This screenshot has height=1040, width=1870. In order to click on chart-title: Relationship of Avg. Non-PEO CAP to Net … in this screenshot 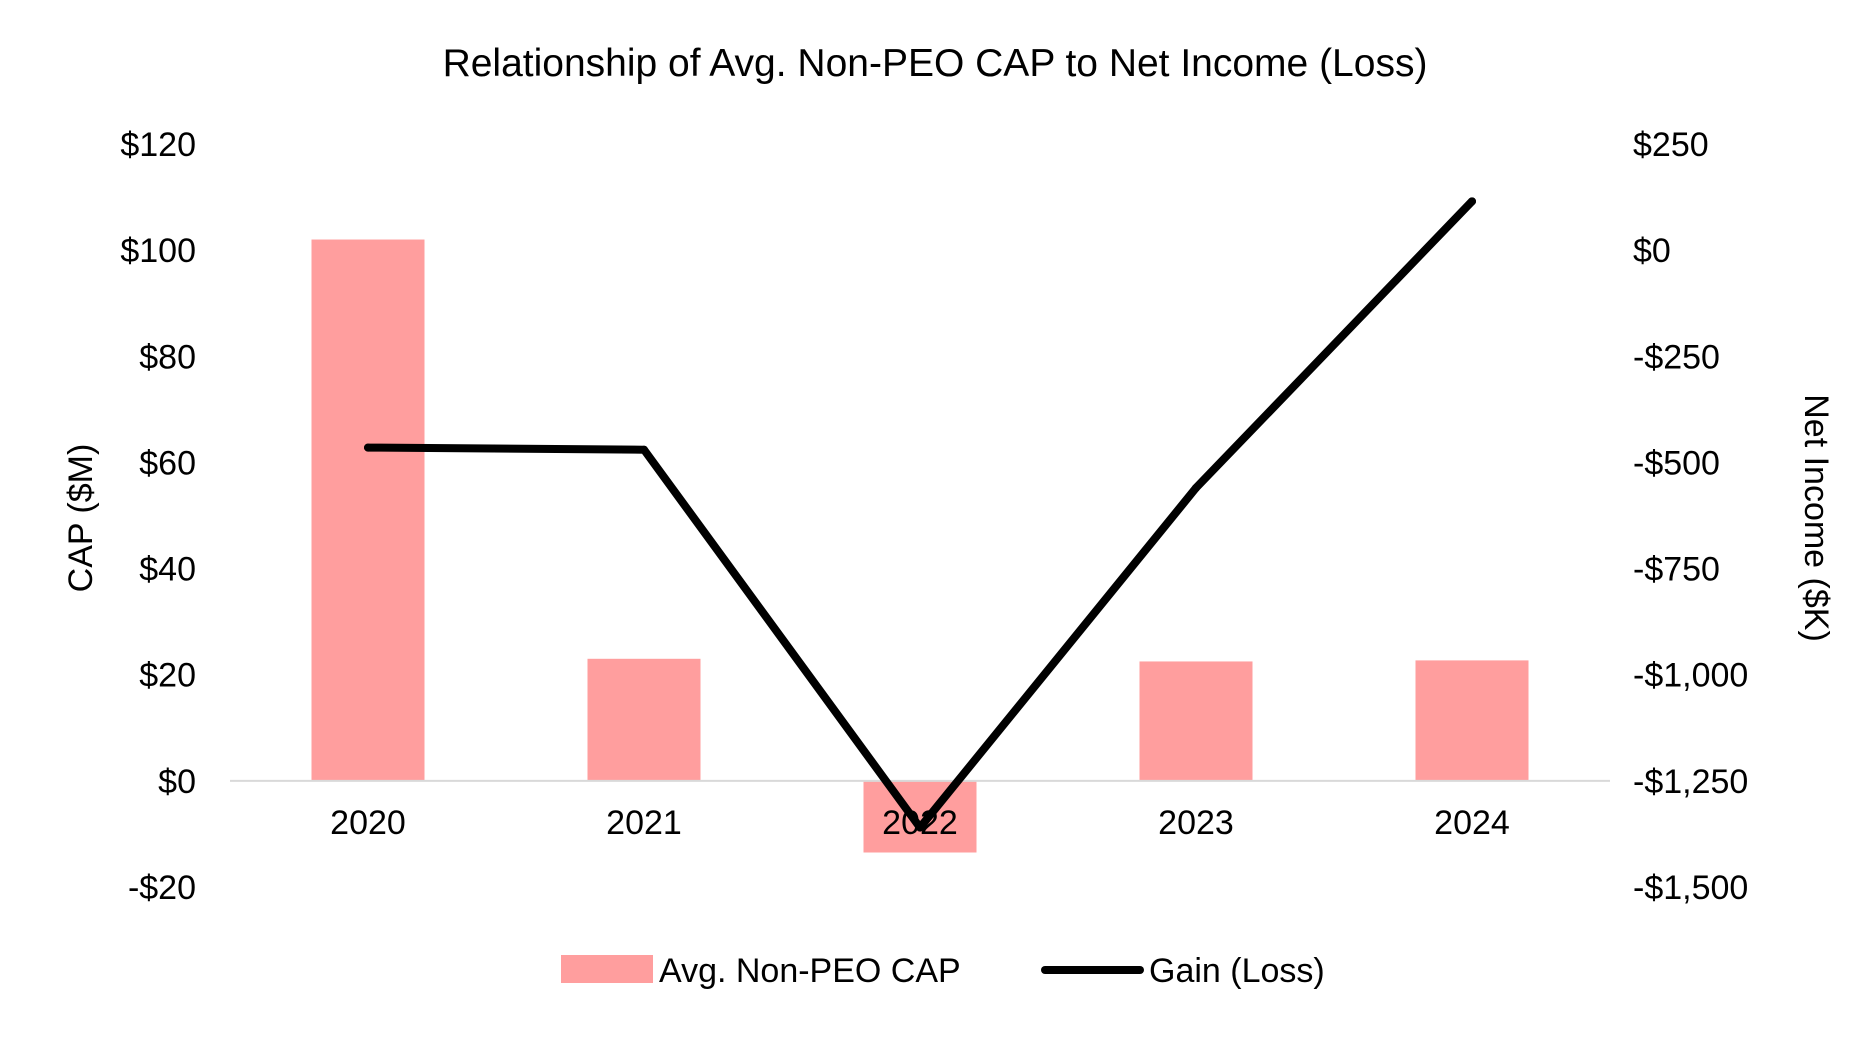, I will do `click(935, 63)`.